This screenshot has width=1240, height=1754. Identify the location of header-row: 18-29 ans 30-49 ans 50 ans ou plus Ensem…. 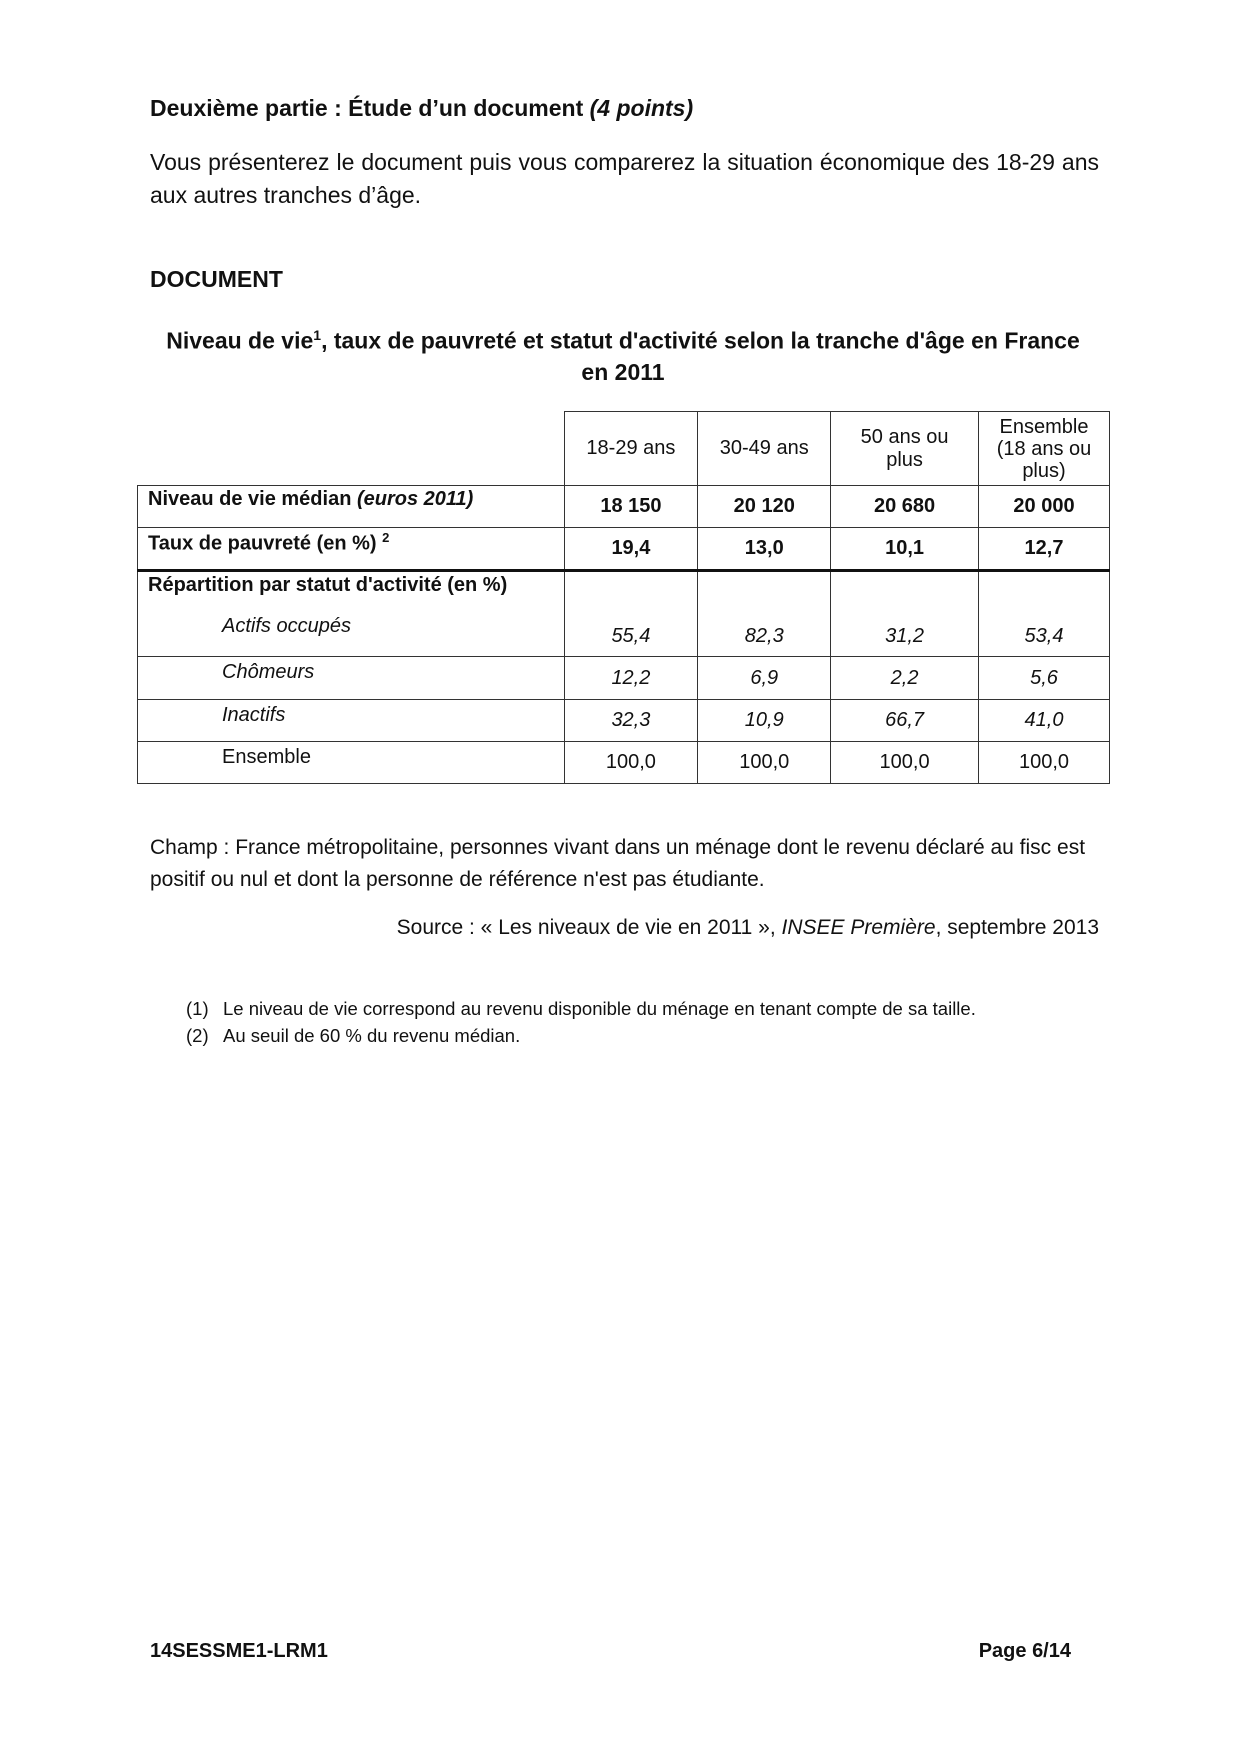
(623, 448).